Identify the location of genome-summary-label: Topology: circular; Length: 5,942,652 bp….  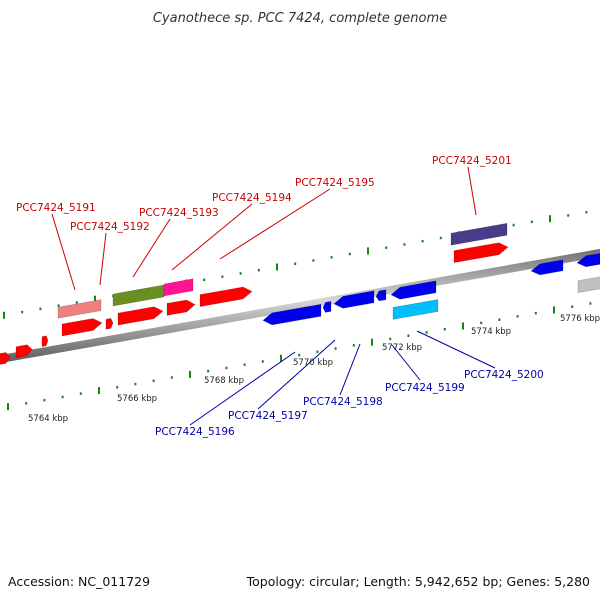
(418, 581).